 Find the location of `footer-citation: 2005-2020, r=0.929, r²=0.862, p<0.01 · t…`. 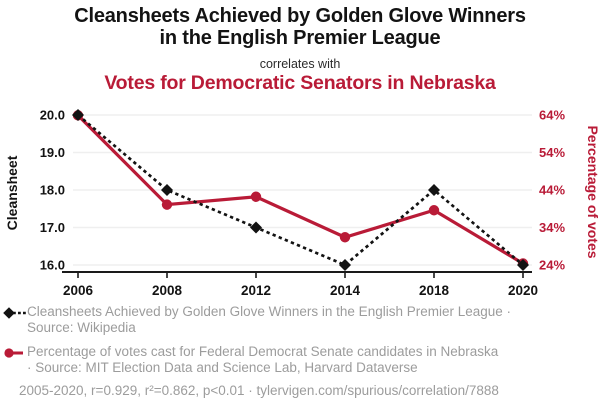

footer-citation: 2005-2020, r=0.929, r²=0.862, p<0.01 · t… is located at coordinates (259, 390).